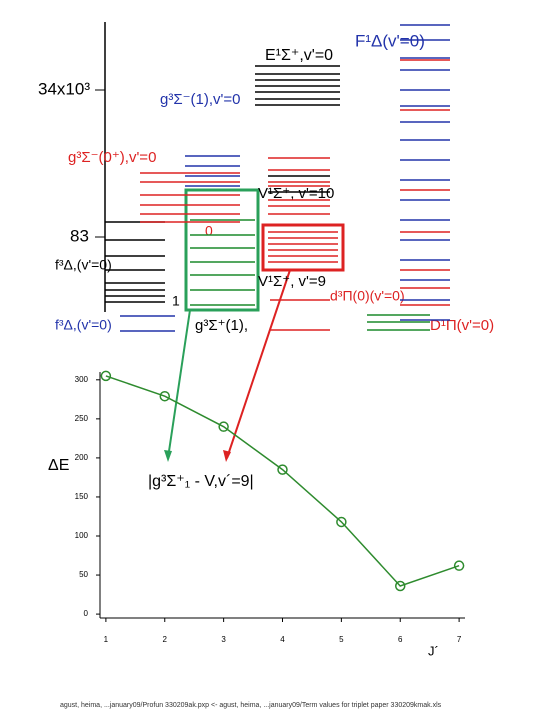  What do you see at coordinates (299, 55) in the screenshot?
I see `state-label: E¹Σ⁺,v'=0` at bounding box center [299, 55].